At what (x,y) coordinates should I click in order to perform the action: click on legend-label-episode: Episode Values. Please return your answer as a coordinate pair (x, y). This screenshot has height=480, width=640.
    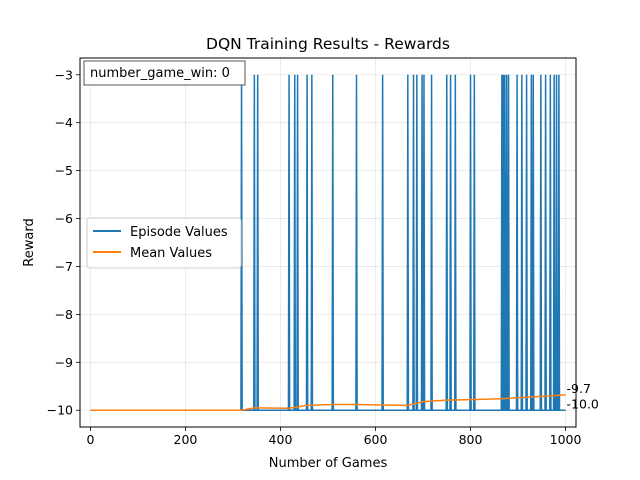
    Looking at the image, I should click on (179, 232).